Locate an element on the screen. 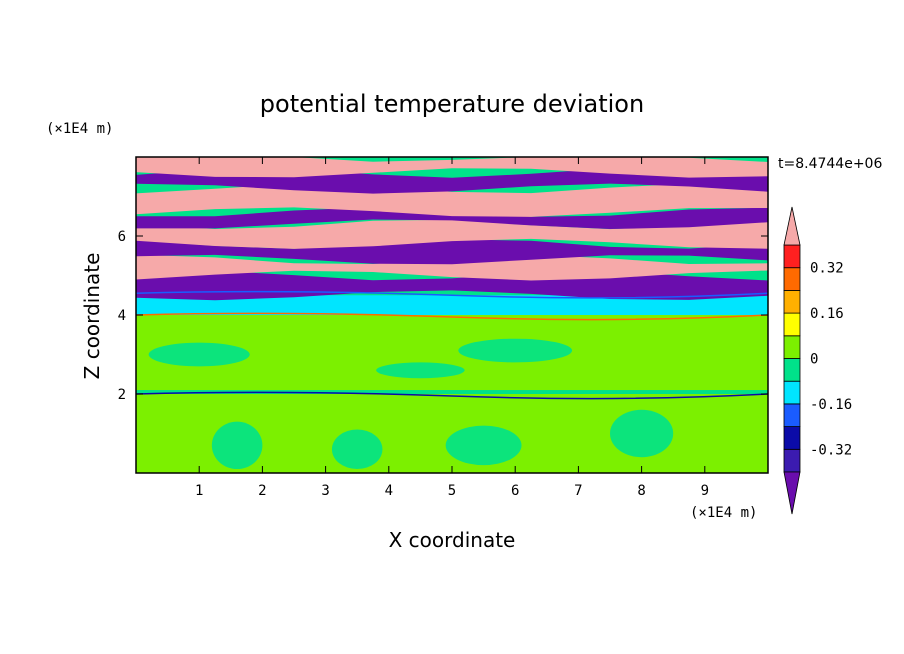 This screenshot has height=654, width=904. x-axis-unit: (×1E4 m) is located at coordinates (723, 513).